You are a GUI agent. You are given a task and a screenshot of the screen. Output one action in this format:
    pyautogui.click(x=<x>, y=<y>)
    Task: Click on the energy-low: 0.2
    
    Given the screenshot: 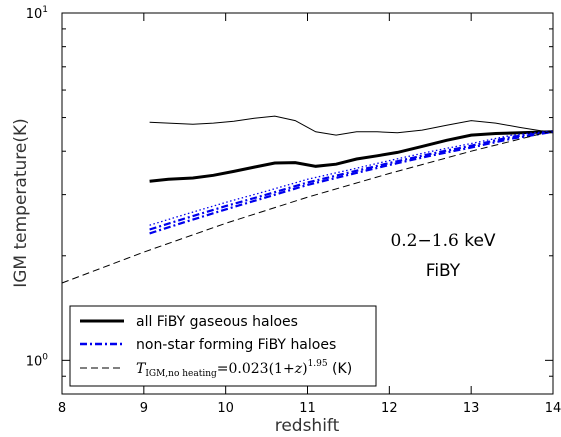 What is the action you would take?
    pyautogui.click(x=403, y=241)
    